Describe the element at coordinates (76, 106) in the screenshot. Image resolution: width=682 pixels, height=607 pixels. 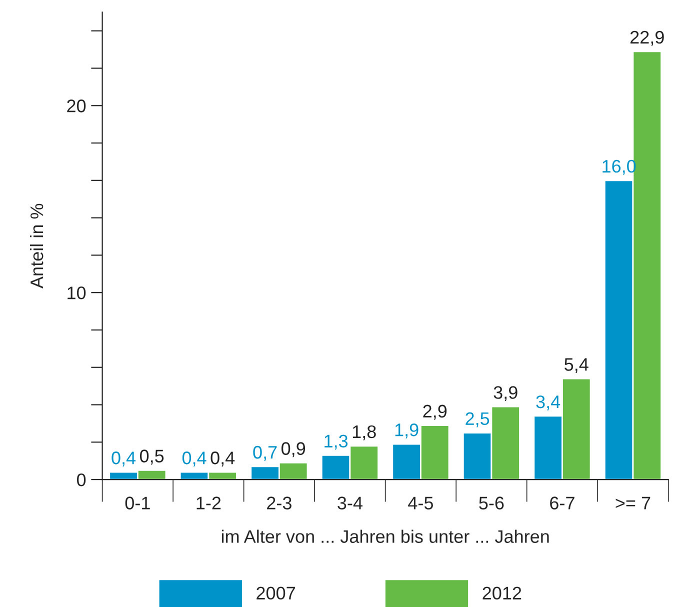
I see `y-tick-label: 20` at that location.